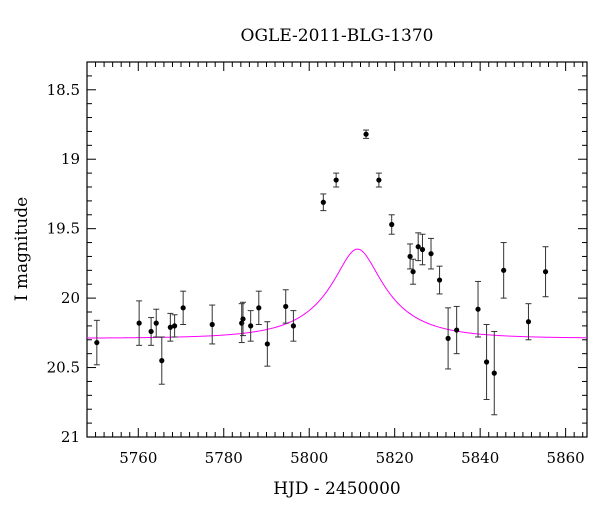  What do you see at coordinates (138, 458) in the screenshot?
I see `x-tick-label: 5760` at bounding box center [138, 458].